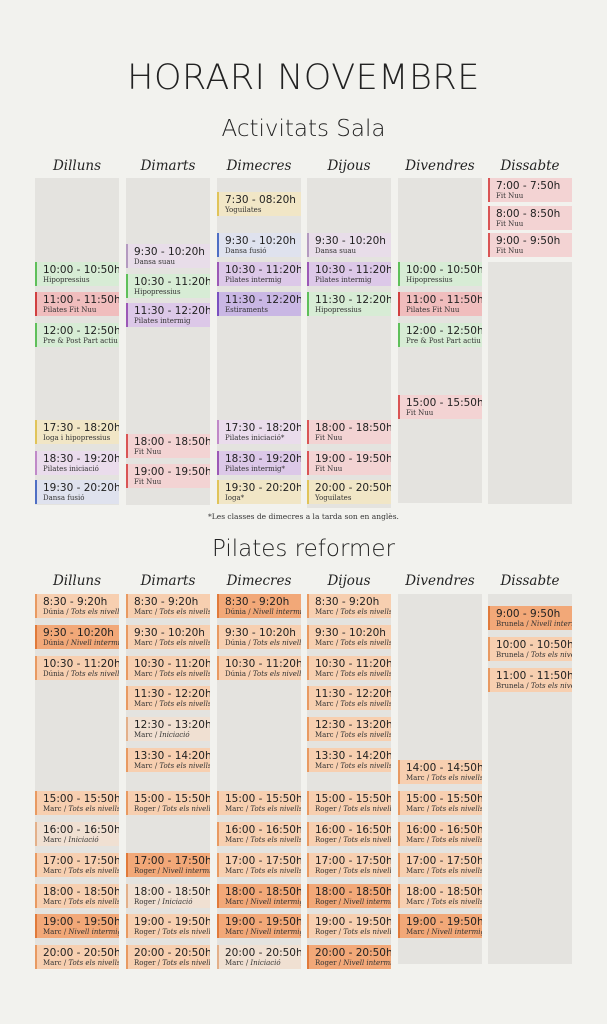 This screenshot has width=607, height=1024. I want to click on class-name: Pilates intermig*, so click(255, 469).